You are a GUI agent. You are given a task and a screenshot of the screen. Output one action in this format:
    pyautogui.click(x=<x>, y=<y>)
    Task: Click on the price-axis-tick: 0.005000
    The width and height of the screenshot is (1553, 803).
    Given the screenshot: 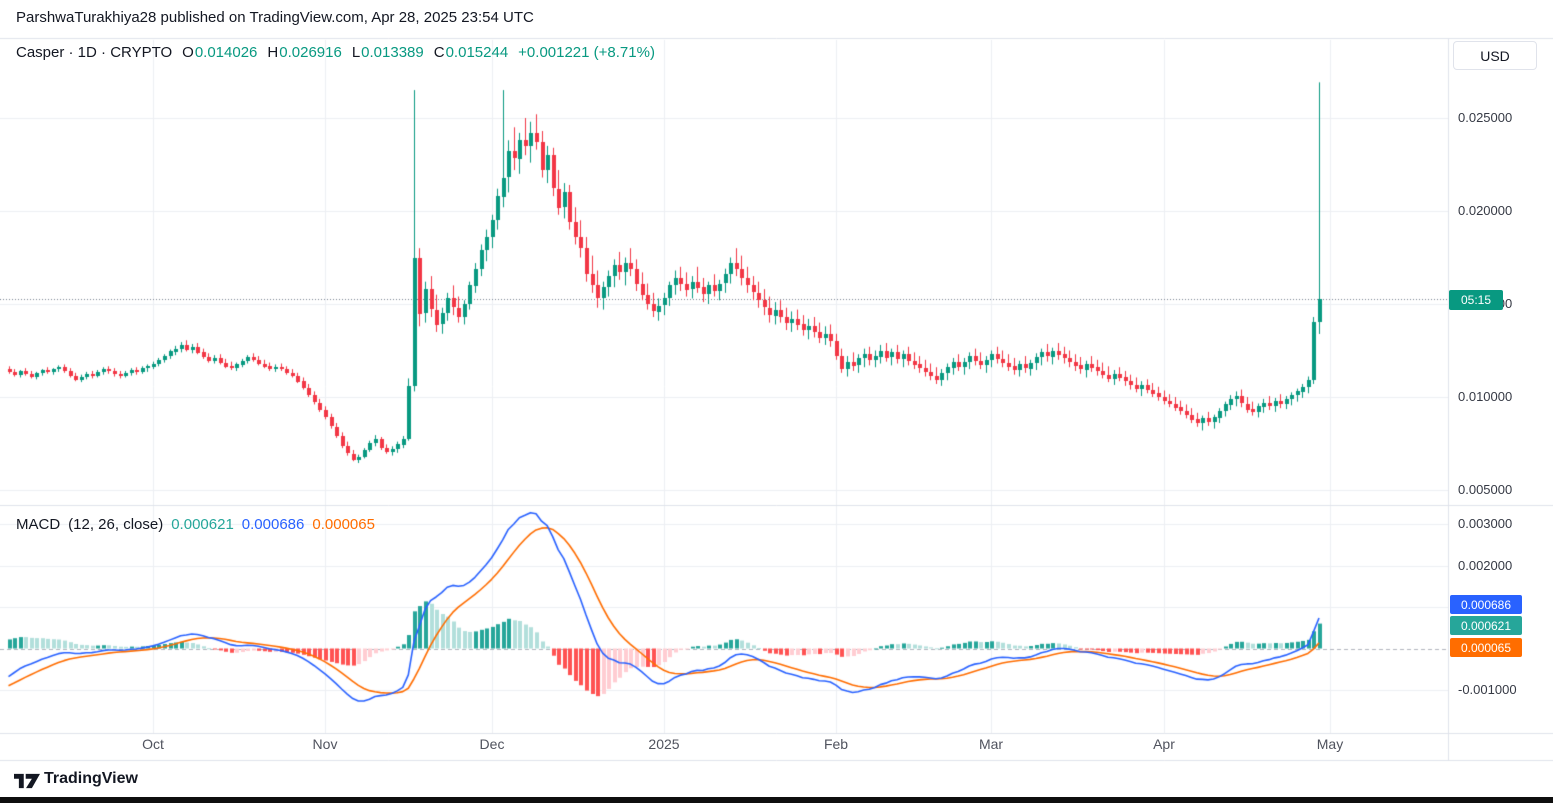 What is the action you would take?
    pyautogui.click(x=1485, y=489)
    